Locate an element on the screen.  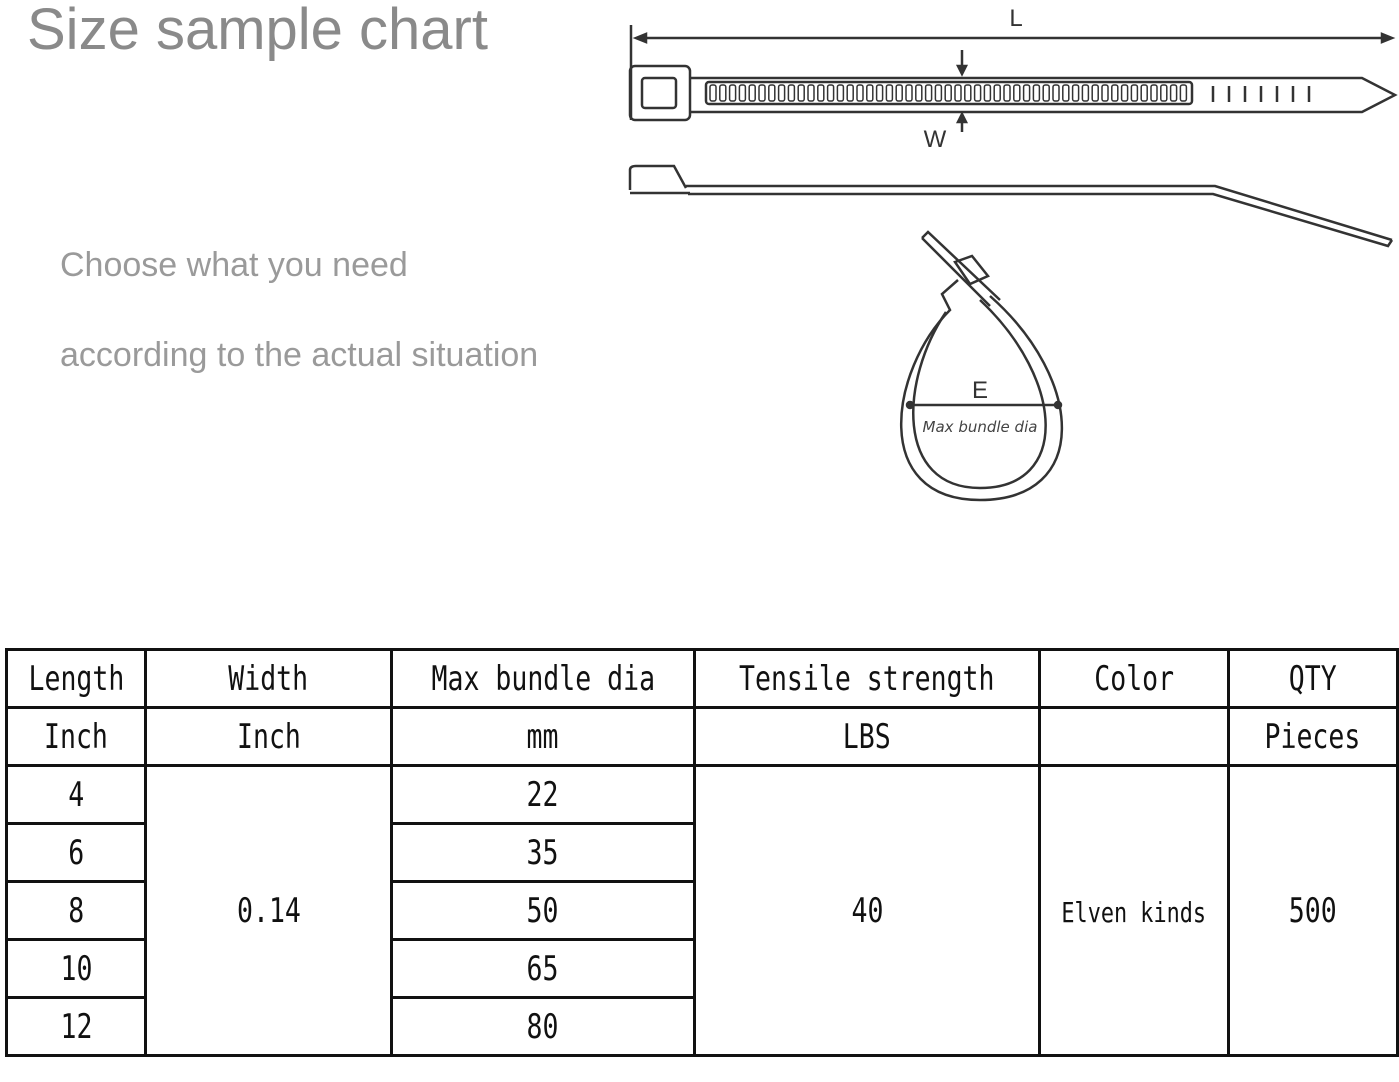
cell-max-bundle-dia: 35 is located at coordinates (543, 852).